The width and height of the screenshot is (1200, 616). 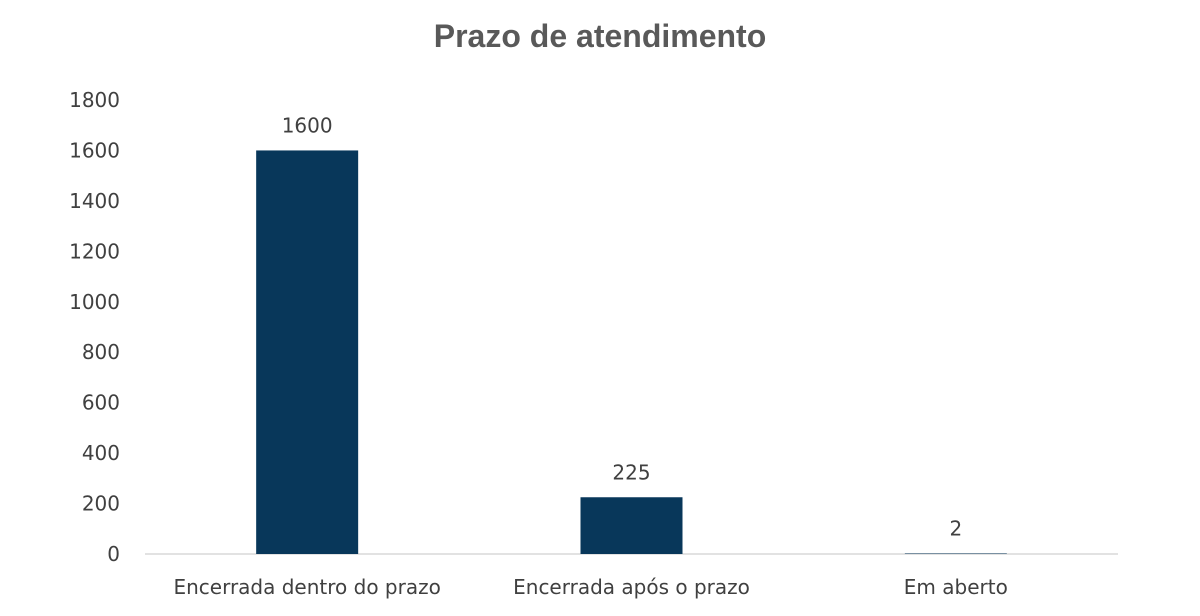 What do you see at coordinates (94, 201) in the screenshot?
I see `y-tick-label: 1400` at bounding box center [94, 201].